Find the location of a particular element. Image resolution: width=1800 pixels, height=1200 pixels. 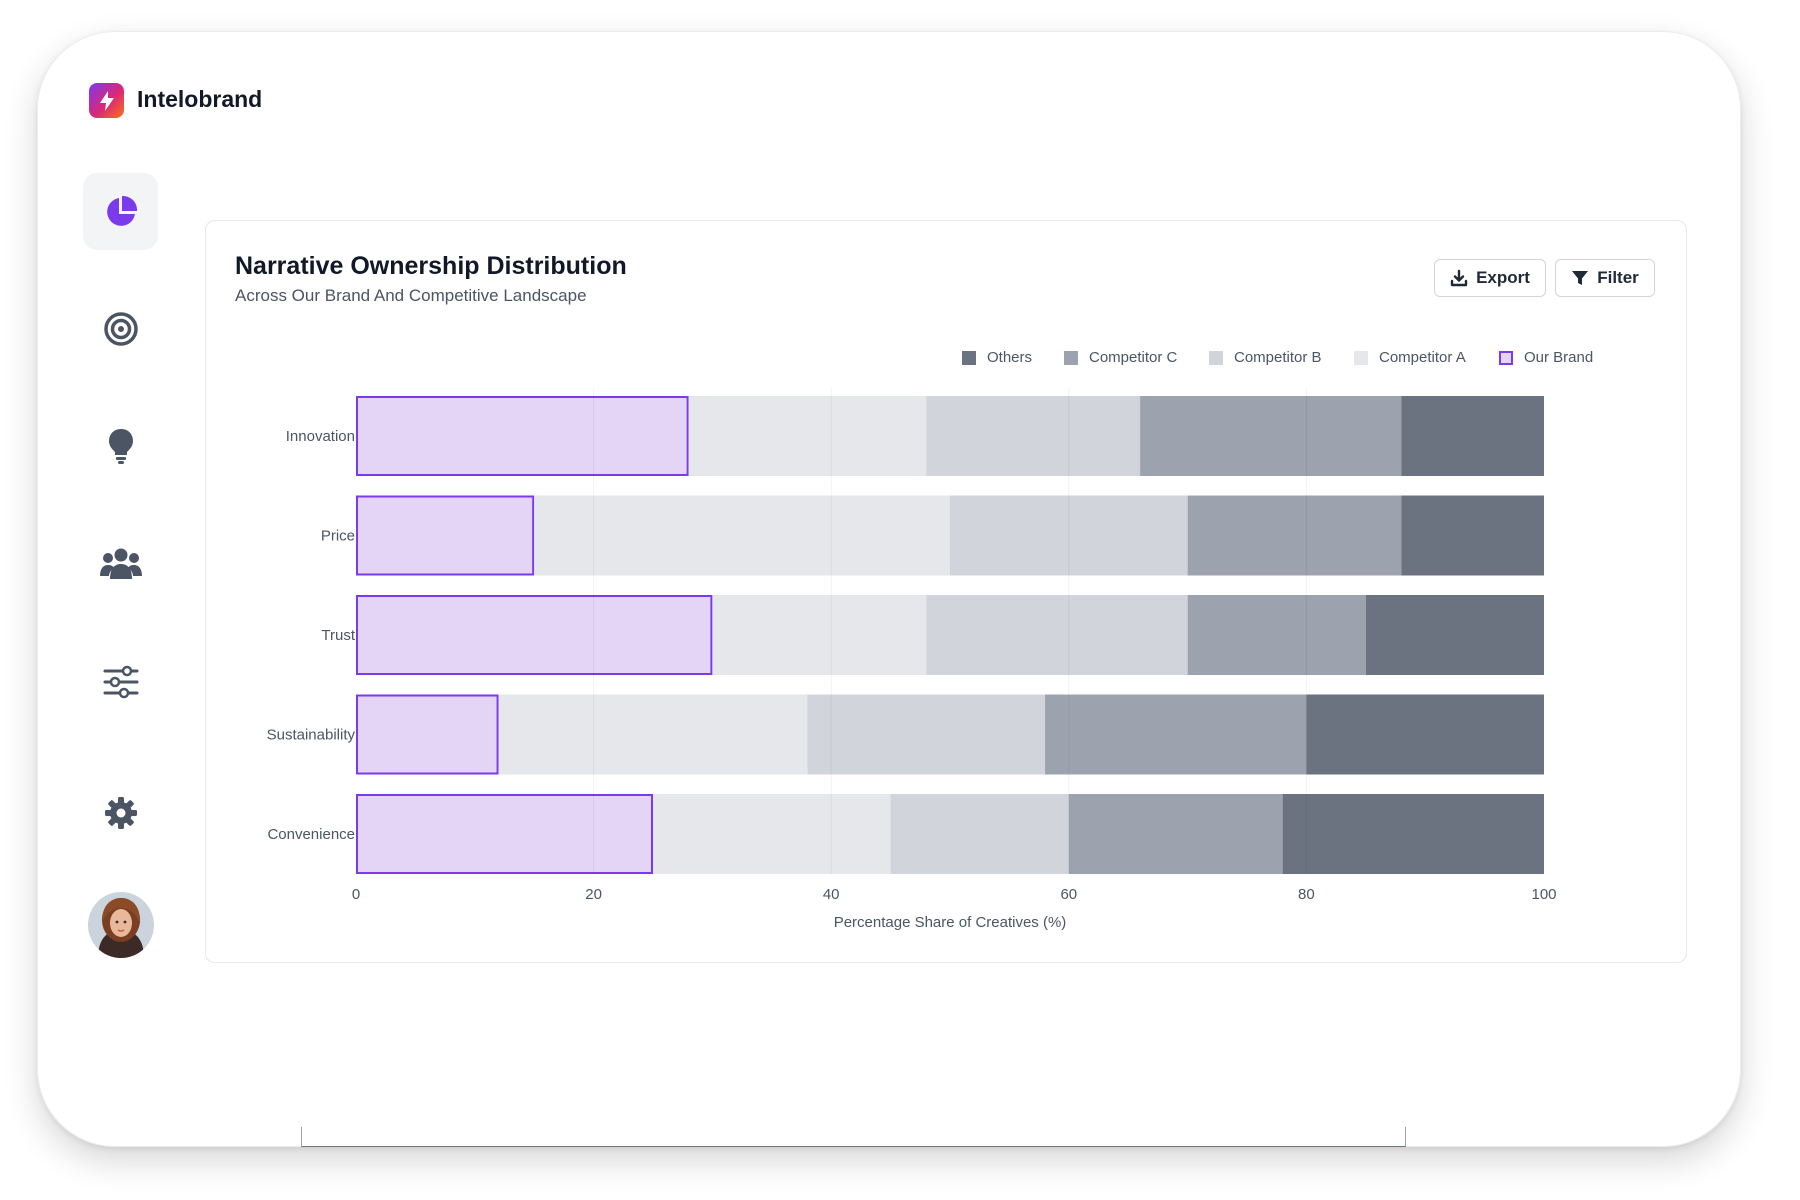

bar-competitor-c-price is located at coordinates (1294, 535).